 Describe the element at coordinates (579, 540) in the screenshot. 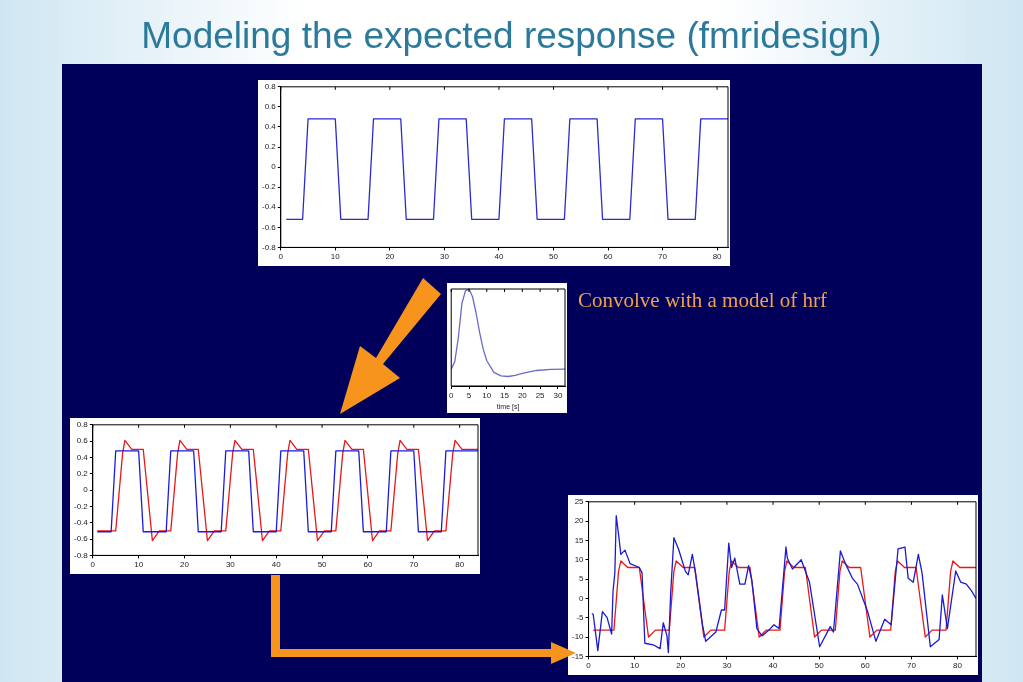

I see `y-tick-label: 15` at that location.